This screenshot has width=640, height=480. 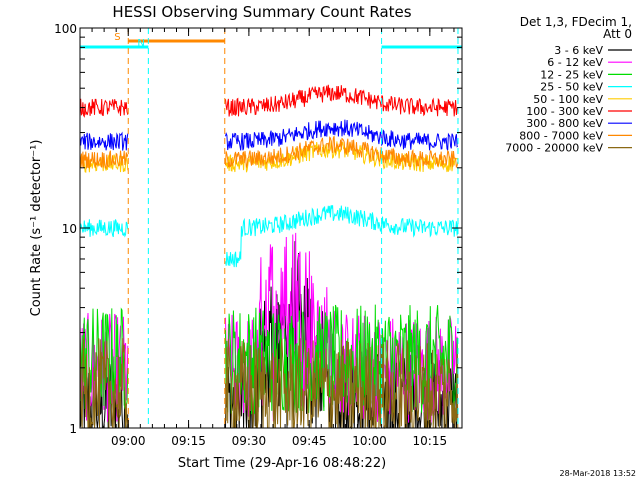 What do you see at coordinates (576, 22) in the screenshot?
I see `legend-header-line-1: Det 1,3, FDecim 1,` at bounding box center [576, 22].